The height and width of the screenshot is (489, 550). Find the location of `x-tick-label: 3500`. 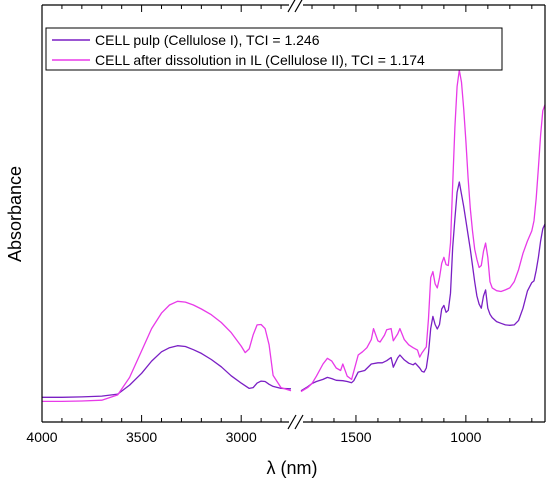

x-tick-label: 3500 is located at coordinates (141, 437).